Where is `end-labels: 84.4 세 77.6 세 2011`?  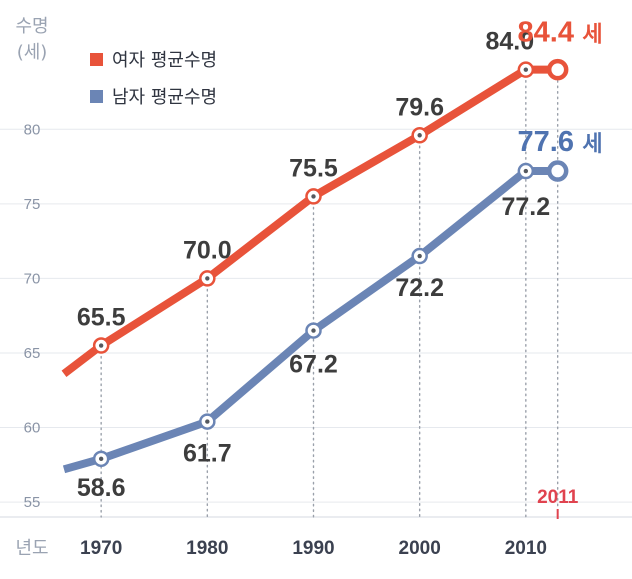 end-labels: 84.4 세 77.6 세 2011 is located at coordinates (560, 262).